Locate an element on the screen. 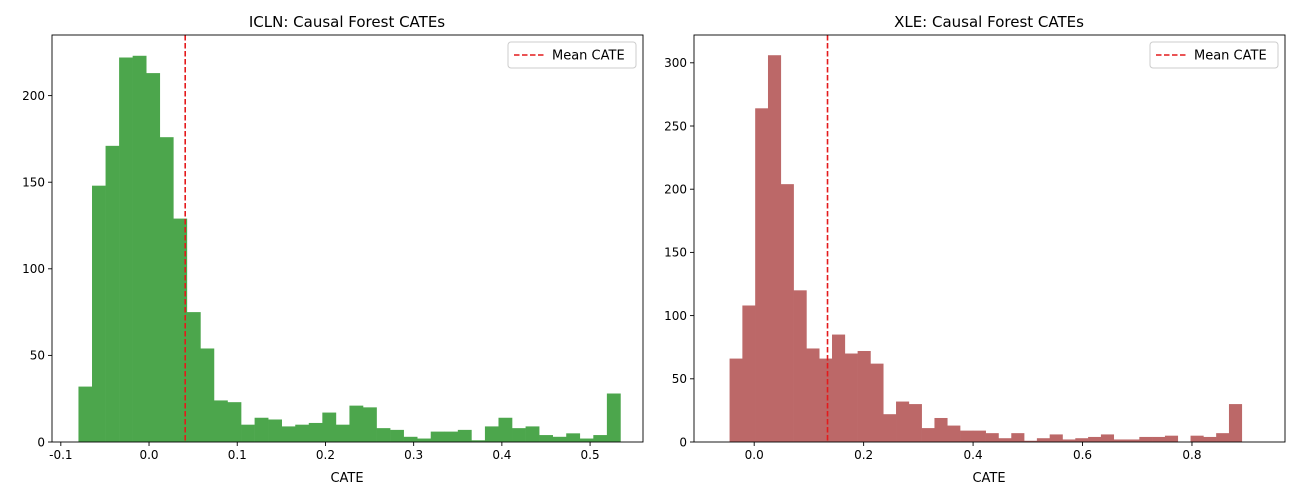 This screenshot has height=500, width=1300. x-tick-label: -0.1 is located at coordinates (60, 455).